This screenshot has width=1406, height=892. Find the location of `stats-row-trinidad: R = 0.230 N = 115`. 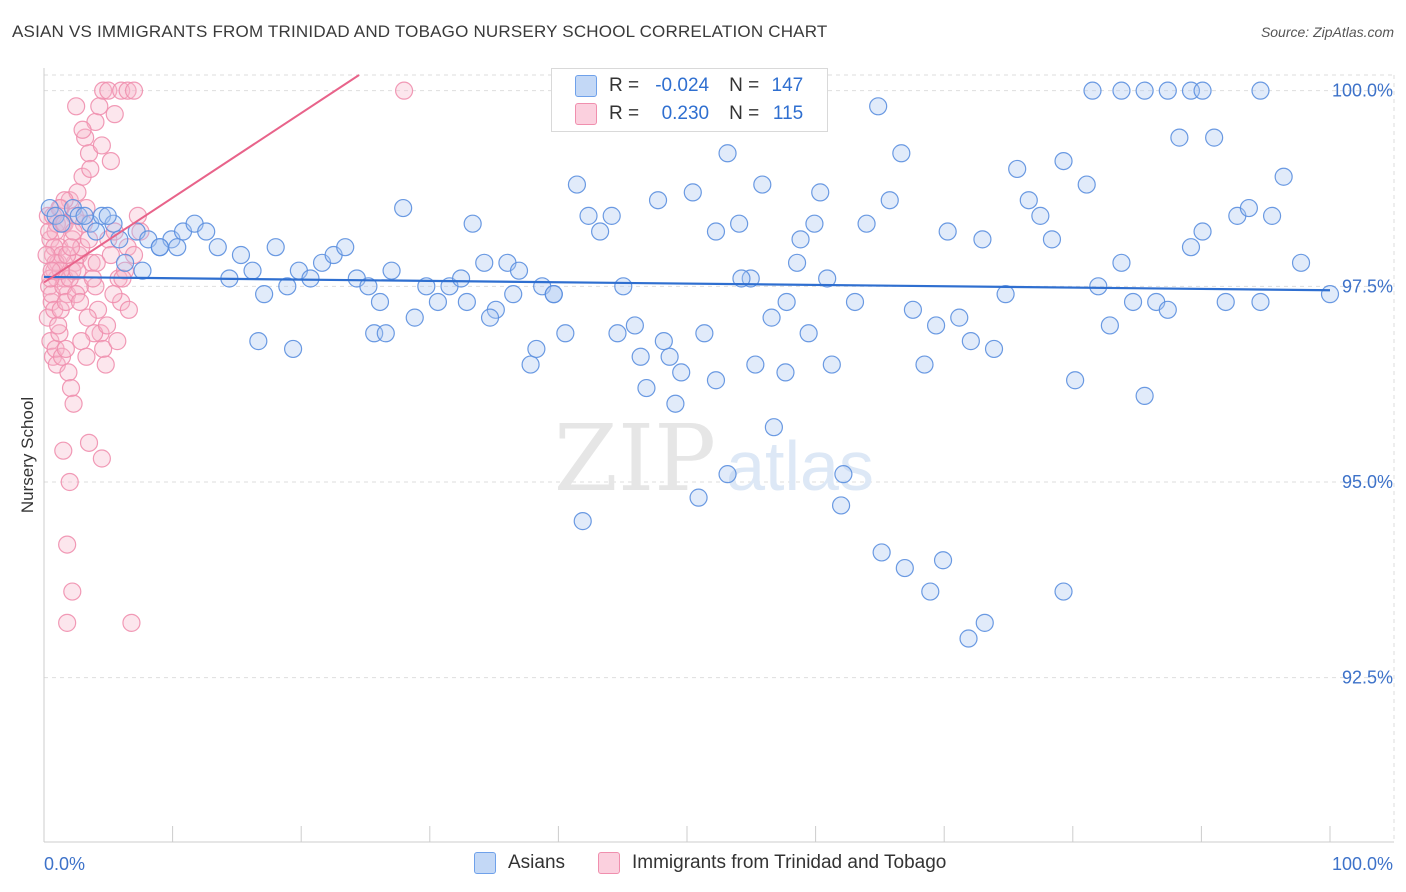

stats-row-trinidad: R = 0.230 N = 115 is located at coordinates (677, 114).